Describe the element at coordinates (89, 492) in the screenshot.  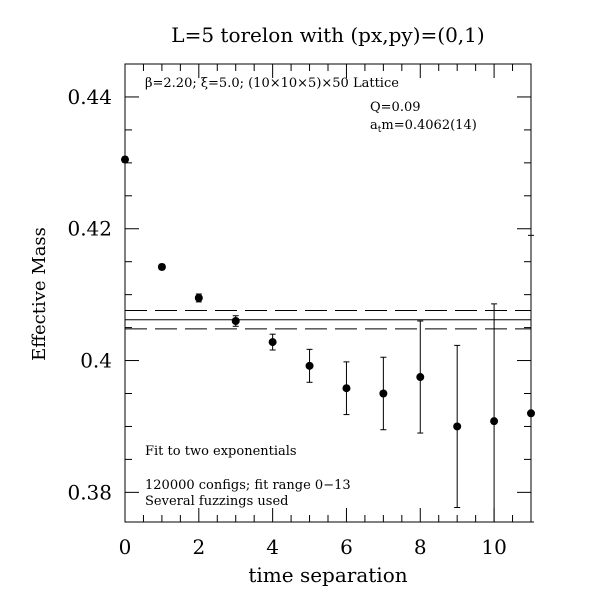
I see `y-tick-label: 0.38` at that location.